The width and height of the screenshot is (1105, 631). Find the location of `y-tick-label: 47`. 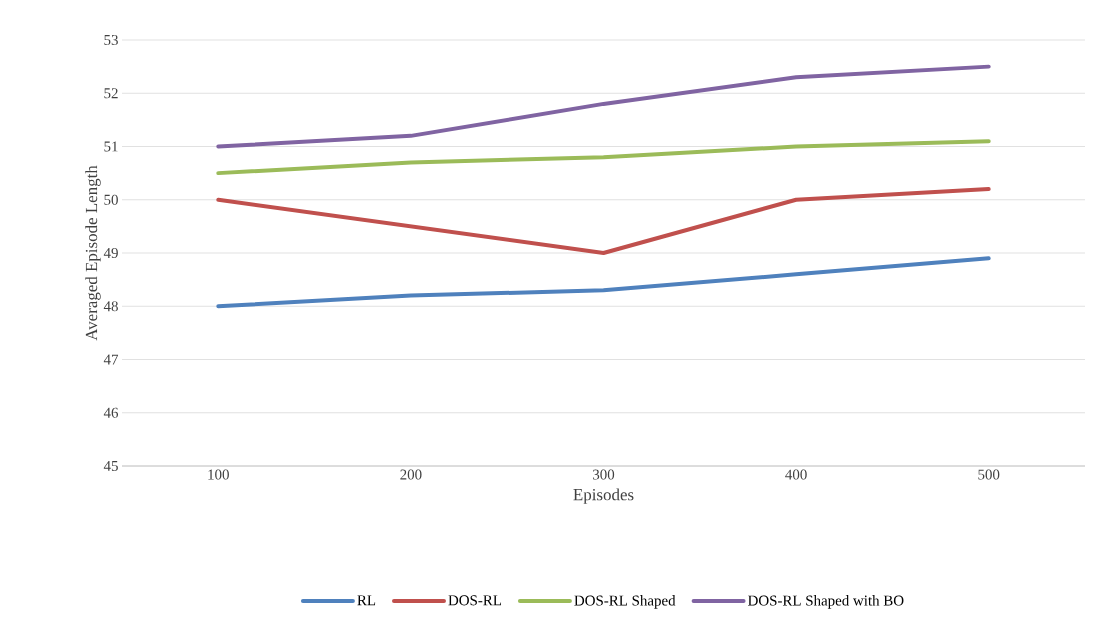

y-tick-label: 47 is located at coordinates (111, 359).